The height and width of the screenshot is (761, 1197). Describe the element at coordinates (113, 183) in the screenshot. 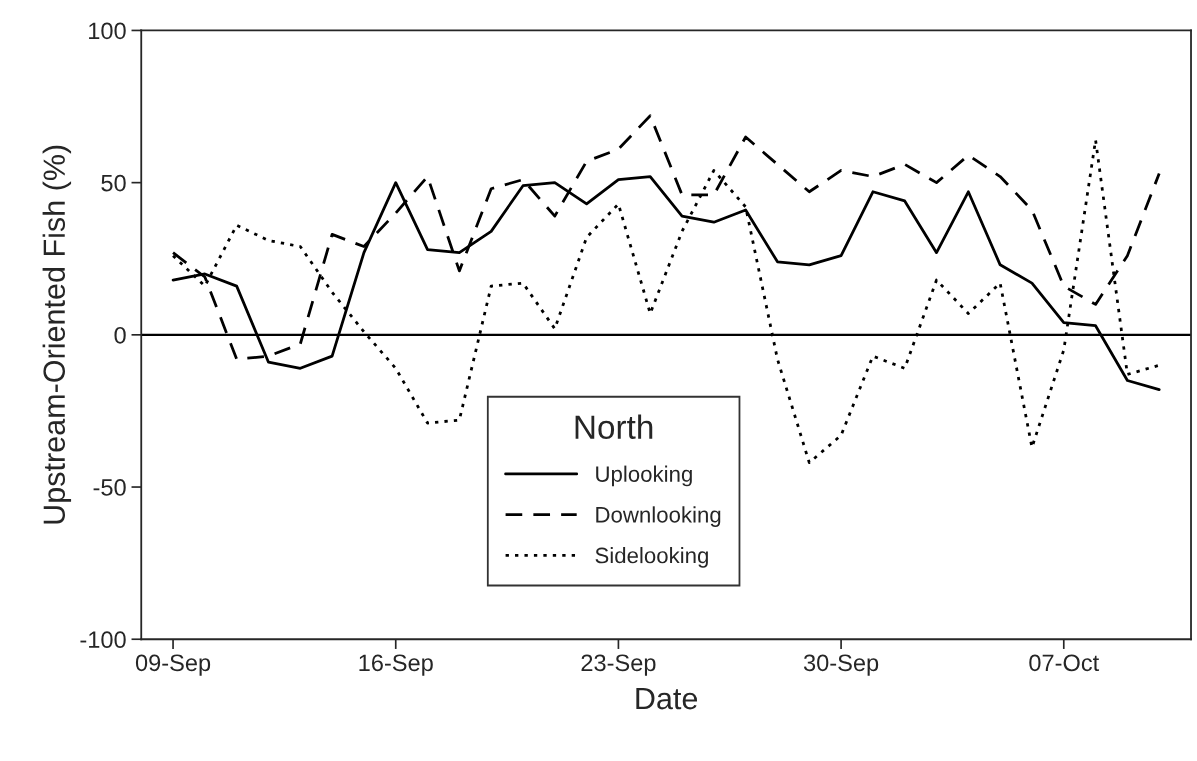

I see `y-tick-label: 50` at that location.